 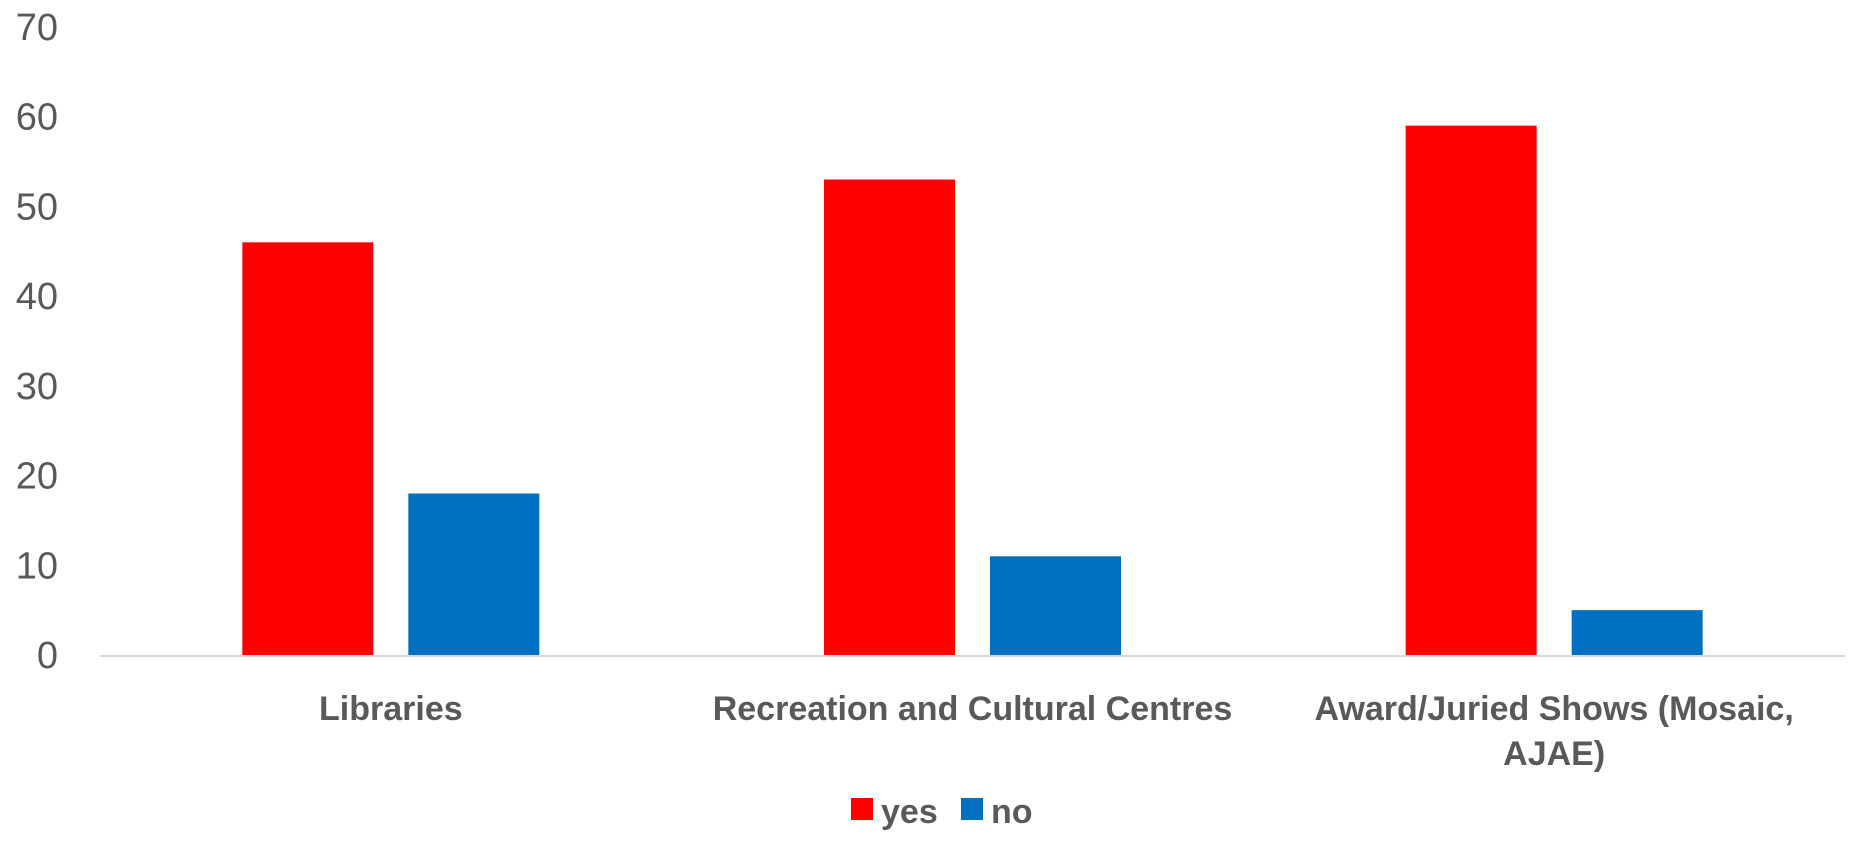 I want to click on y-tick-label: 60, so click(x=37, y=118).